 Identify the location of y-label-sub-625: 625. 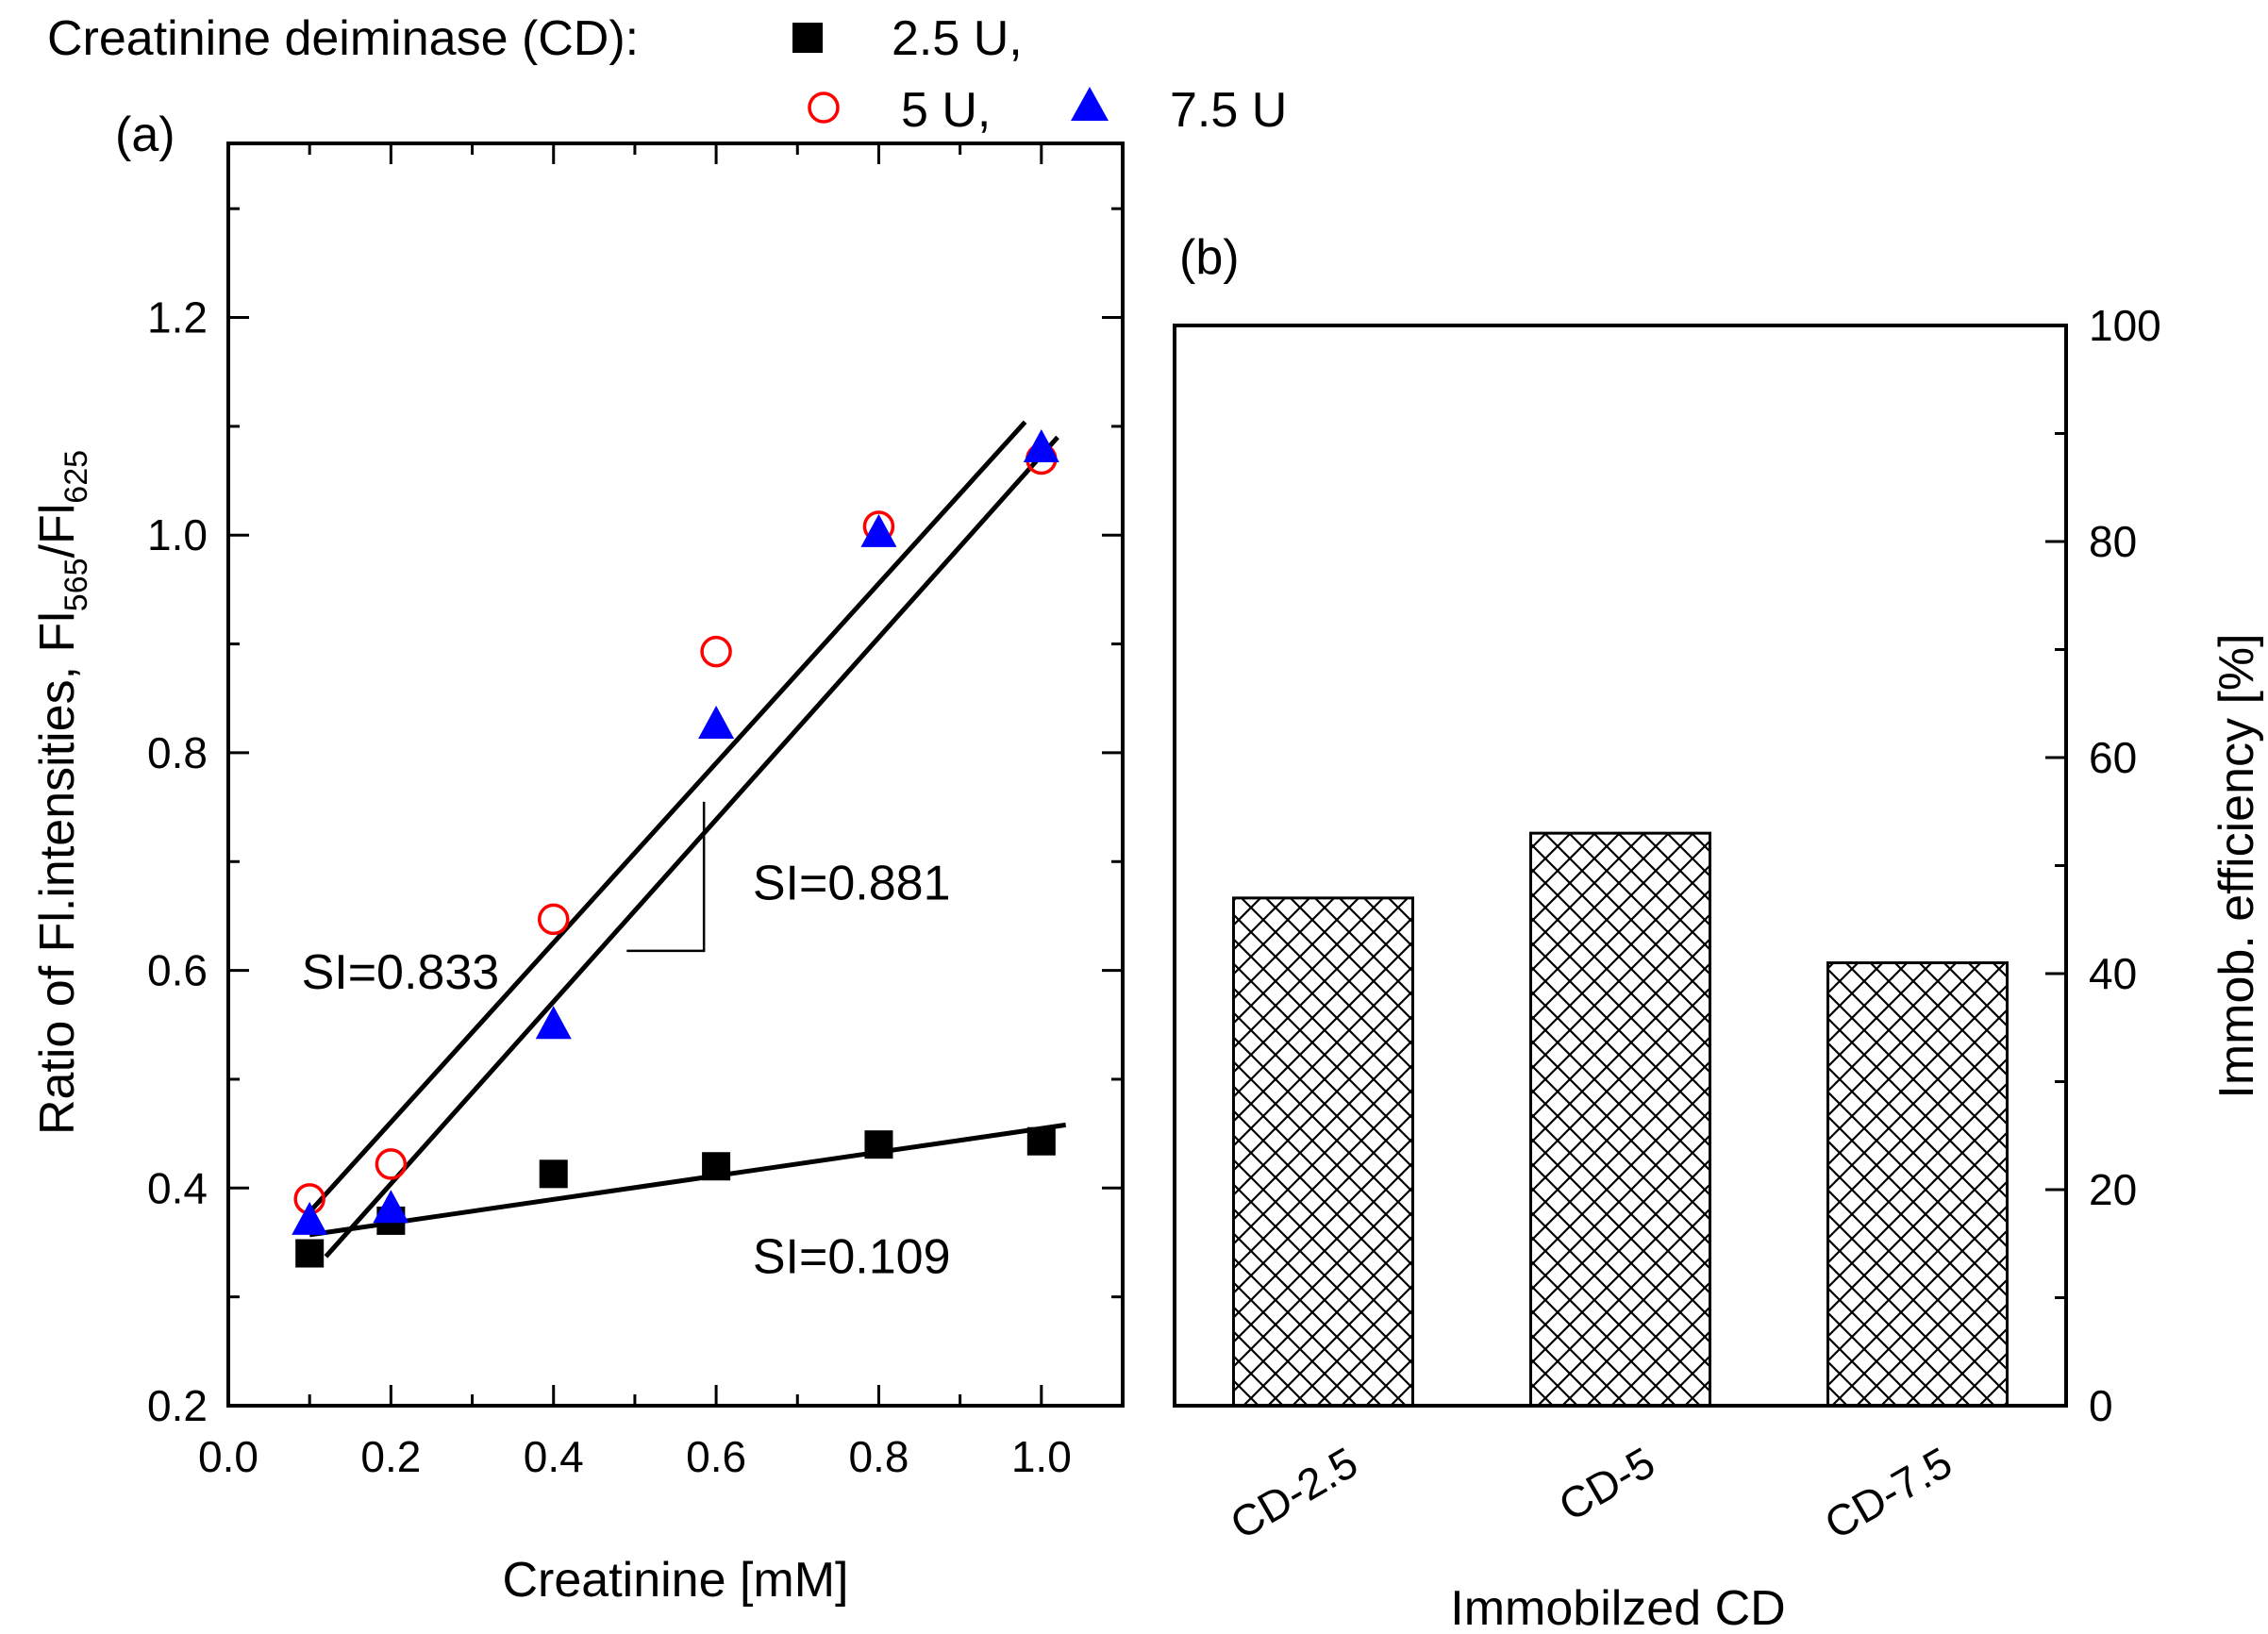
(76, 477).